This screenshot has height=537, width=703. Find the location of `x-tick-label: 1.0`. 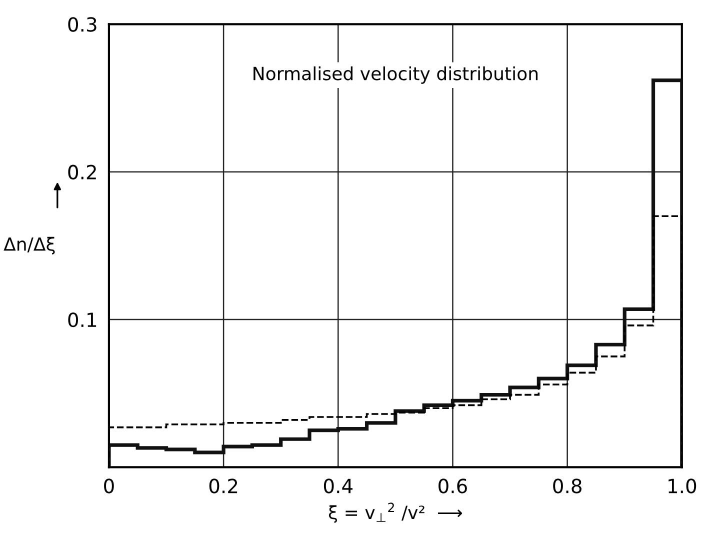

x-tick-label: 1.0 is located at coordinates (682, 486).